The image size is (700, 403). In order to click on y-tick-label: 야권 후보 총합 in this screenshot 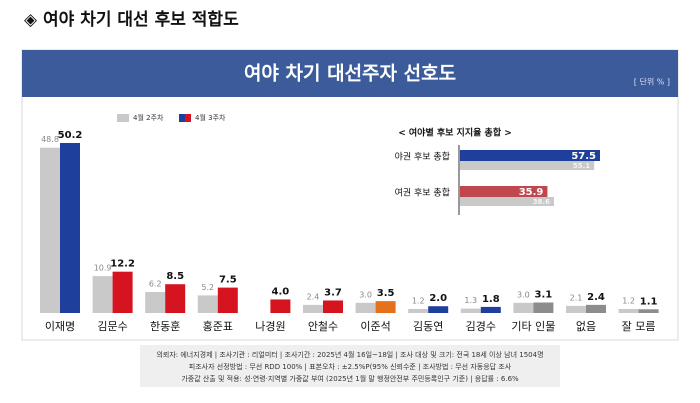, I will do `click(422, 157)`.